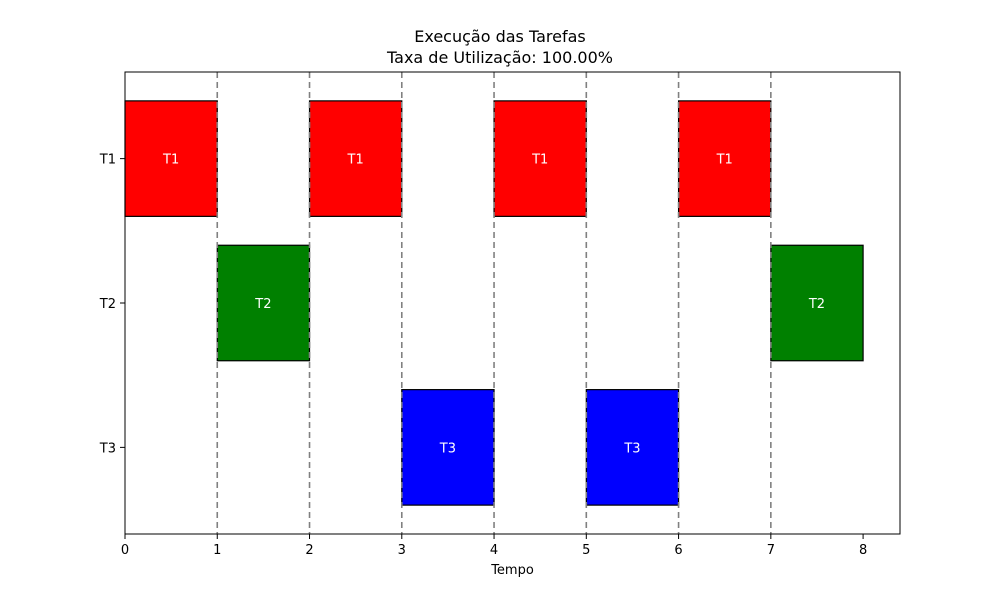 This screenshot has height=600, width=1000. I want to click on bar-label-t1-6: T1, so click(724, 160).